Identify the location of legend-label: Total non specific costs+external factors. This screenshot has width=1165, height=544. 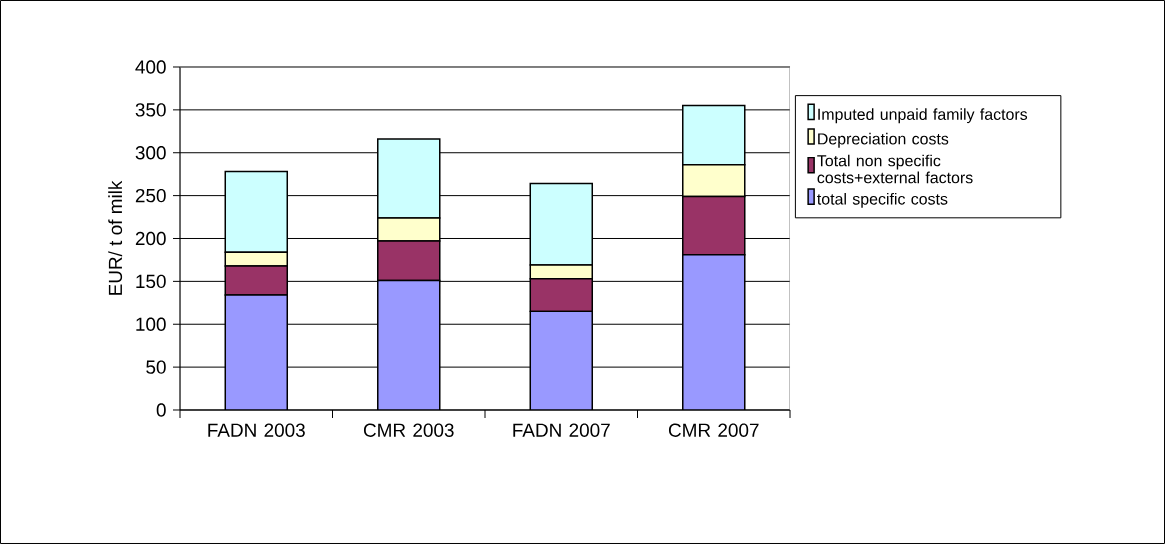
(895, 169).